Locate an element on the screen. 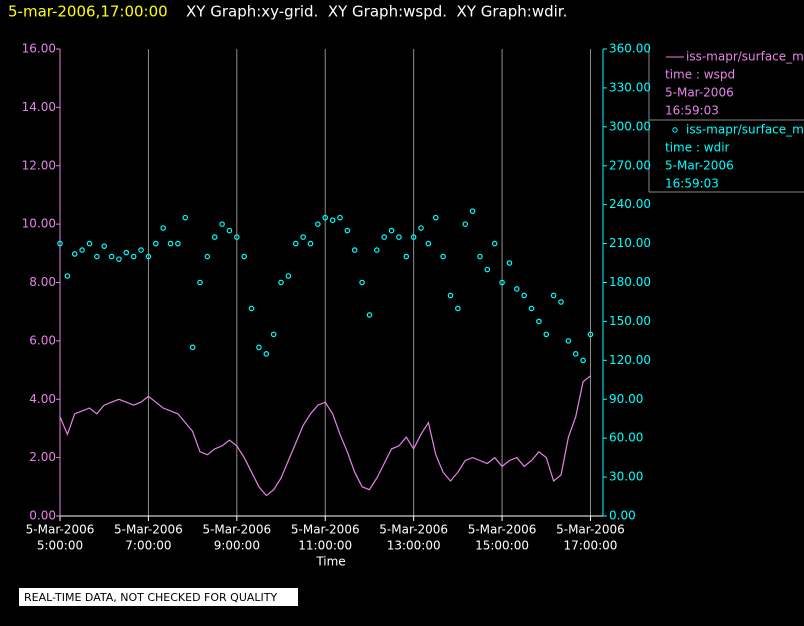  y-tick-label: 16.00 is located at coordinates (39, 49).